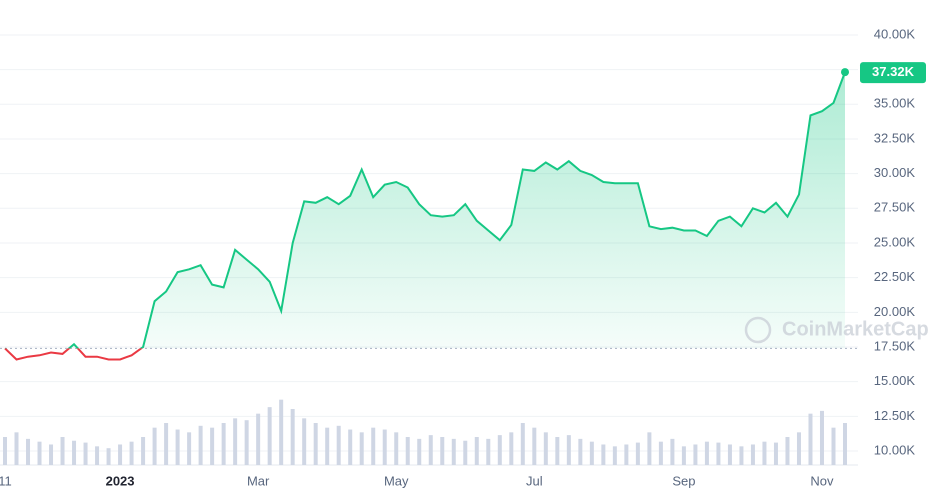 The width and height of the screenshot is (928, 495). I want to click on x-tick-label: May, so click(396, 480).